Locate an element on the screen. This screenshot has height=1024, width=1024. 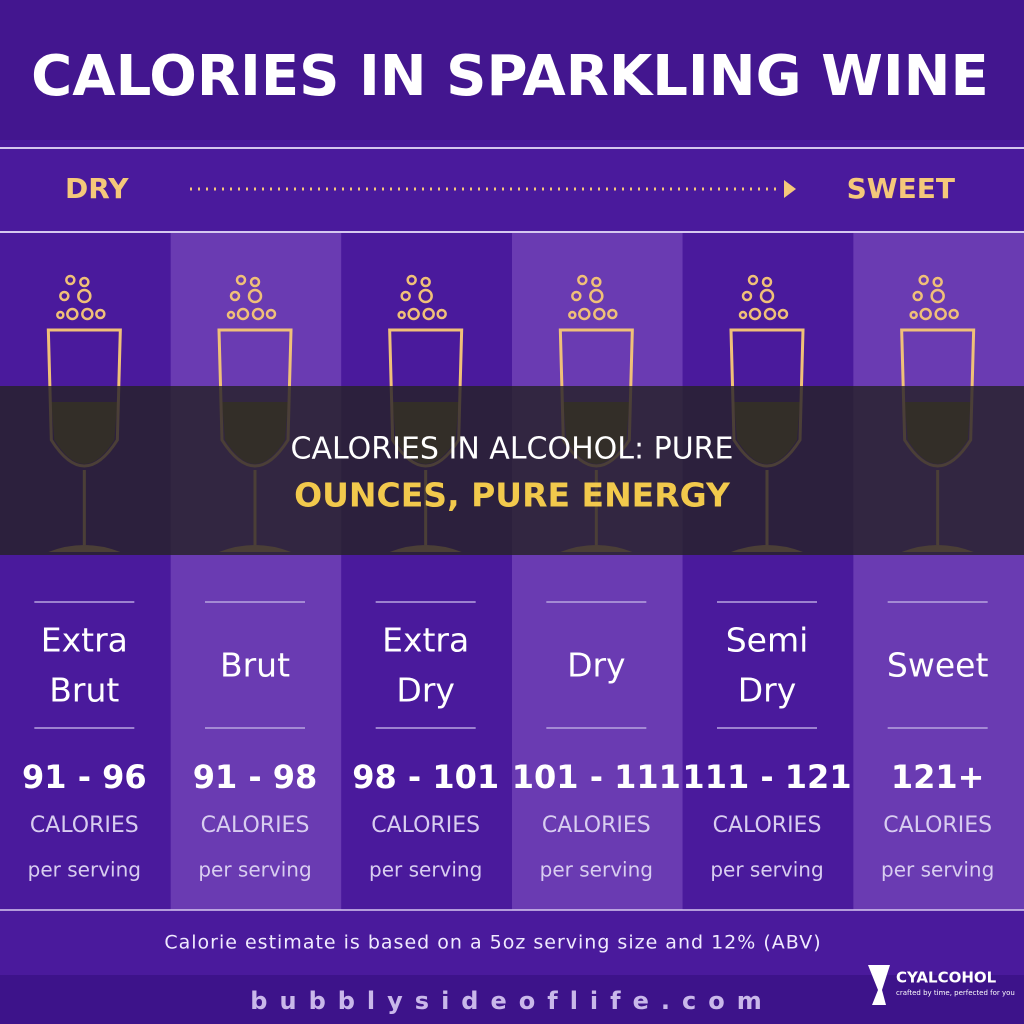
logo-tagline: crafted by time, perfected for you is located at coordinates (955, 993).